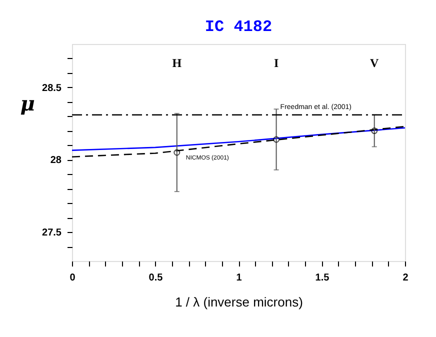  I want to click on x-axis-title: 1 / λ (inverse microns), so click(239, 302).